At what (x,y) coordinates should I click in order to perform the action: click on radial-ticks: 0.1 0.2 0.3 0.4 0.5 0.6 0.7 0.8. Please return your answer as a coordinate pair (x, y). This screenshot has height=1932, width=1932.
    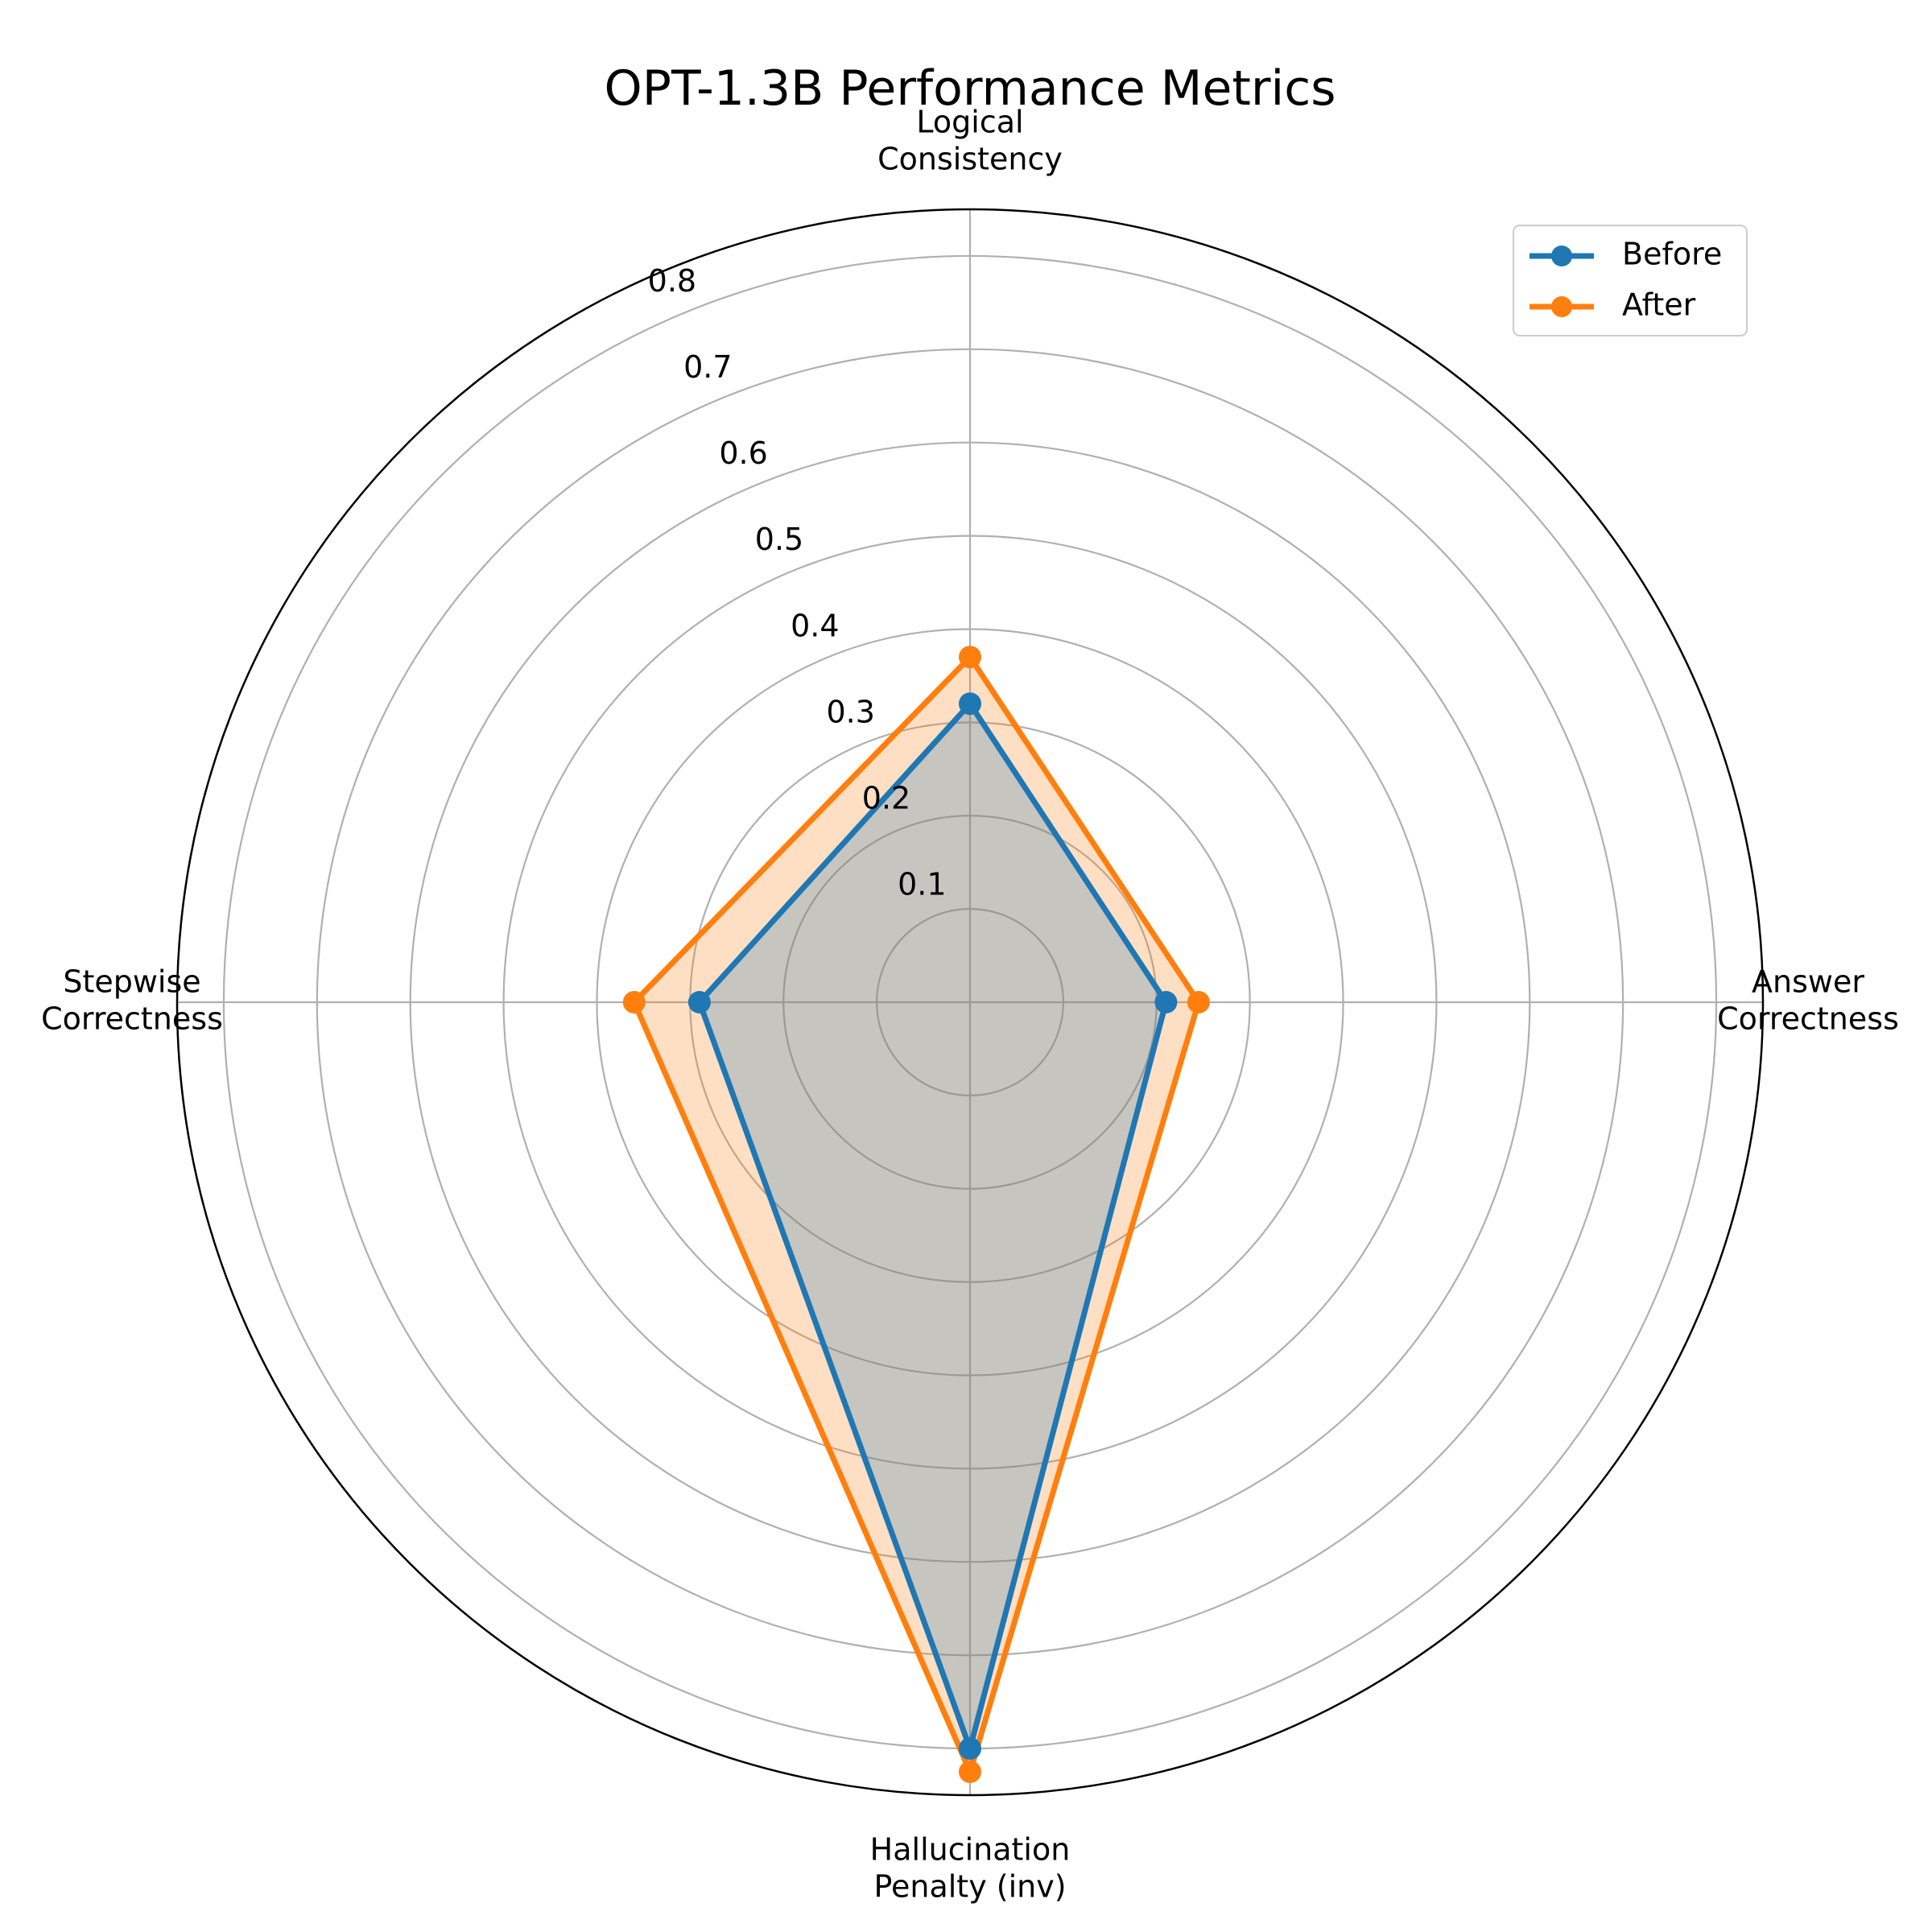
    Looking at the image, I should click on (797, 582).